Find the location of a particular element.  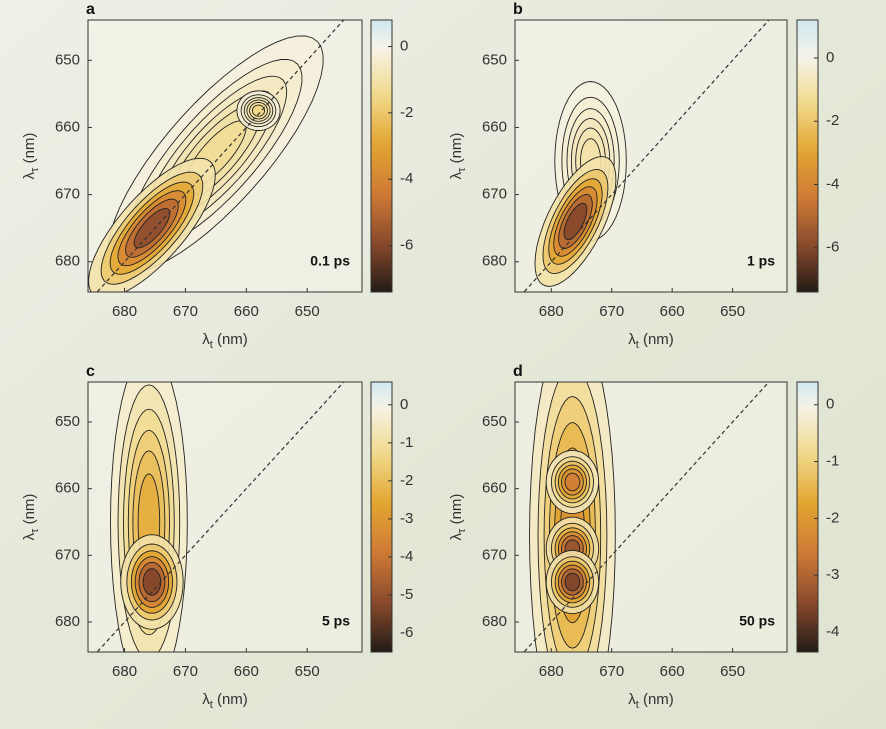

panel-letter: b is located at coordinates (518, 9).